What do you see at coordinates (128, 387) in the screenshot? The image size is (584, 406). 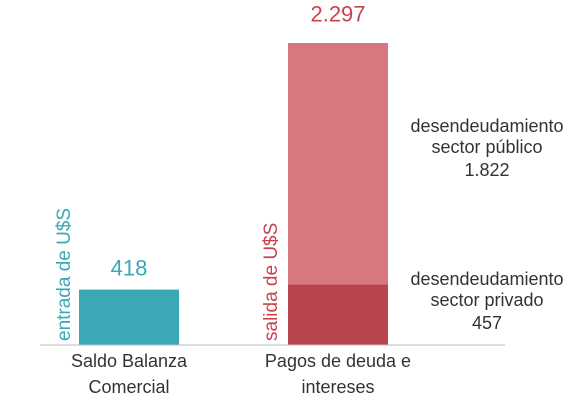 I see `x-tick-label: Comercial` at bounding box center [128, 387].